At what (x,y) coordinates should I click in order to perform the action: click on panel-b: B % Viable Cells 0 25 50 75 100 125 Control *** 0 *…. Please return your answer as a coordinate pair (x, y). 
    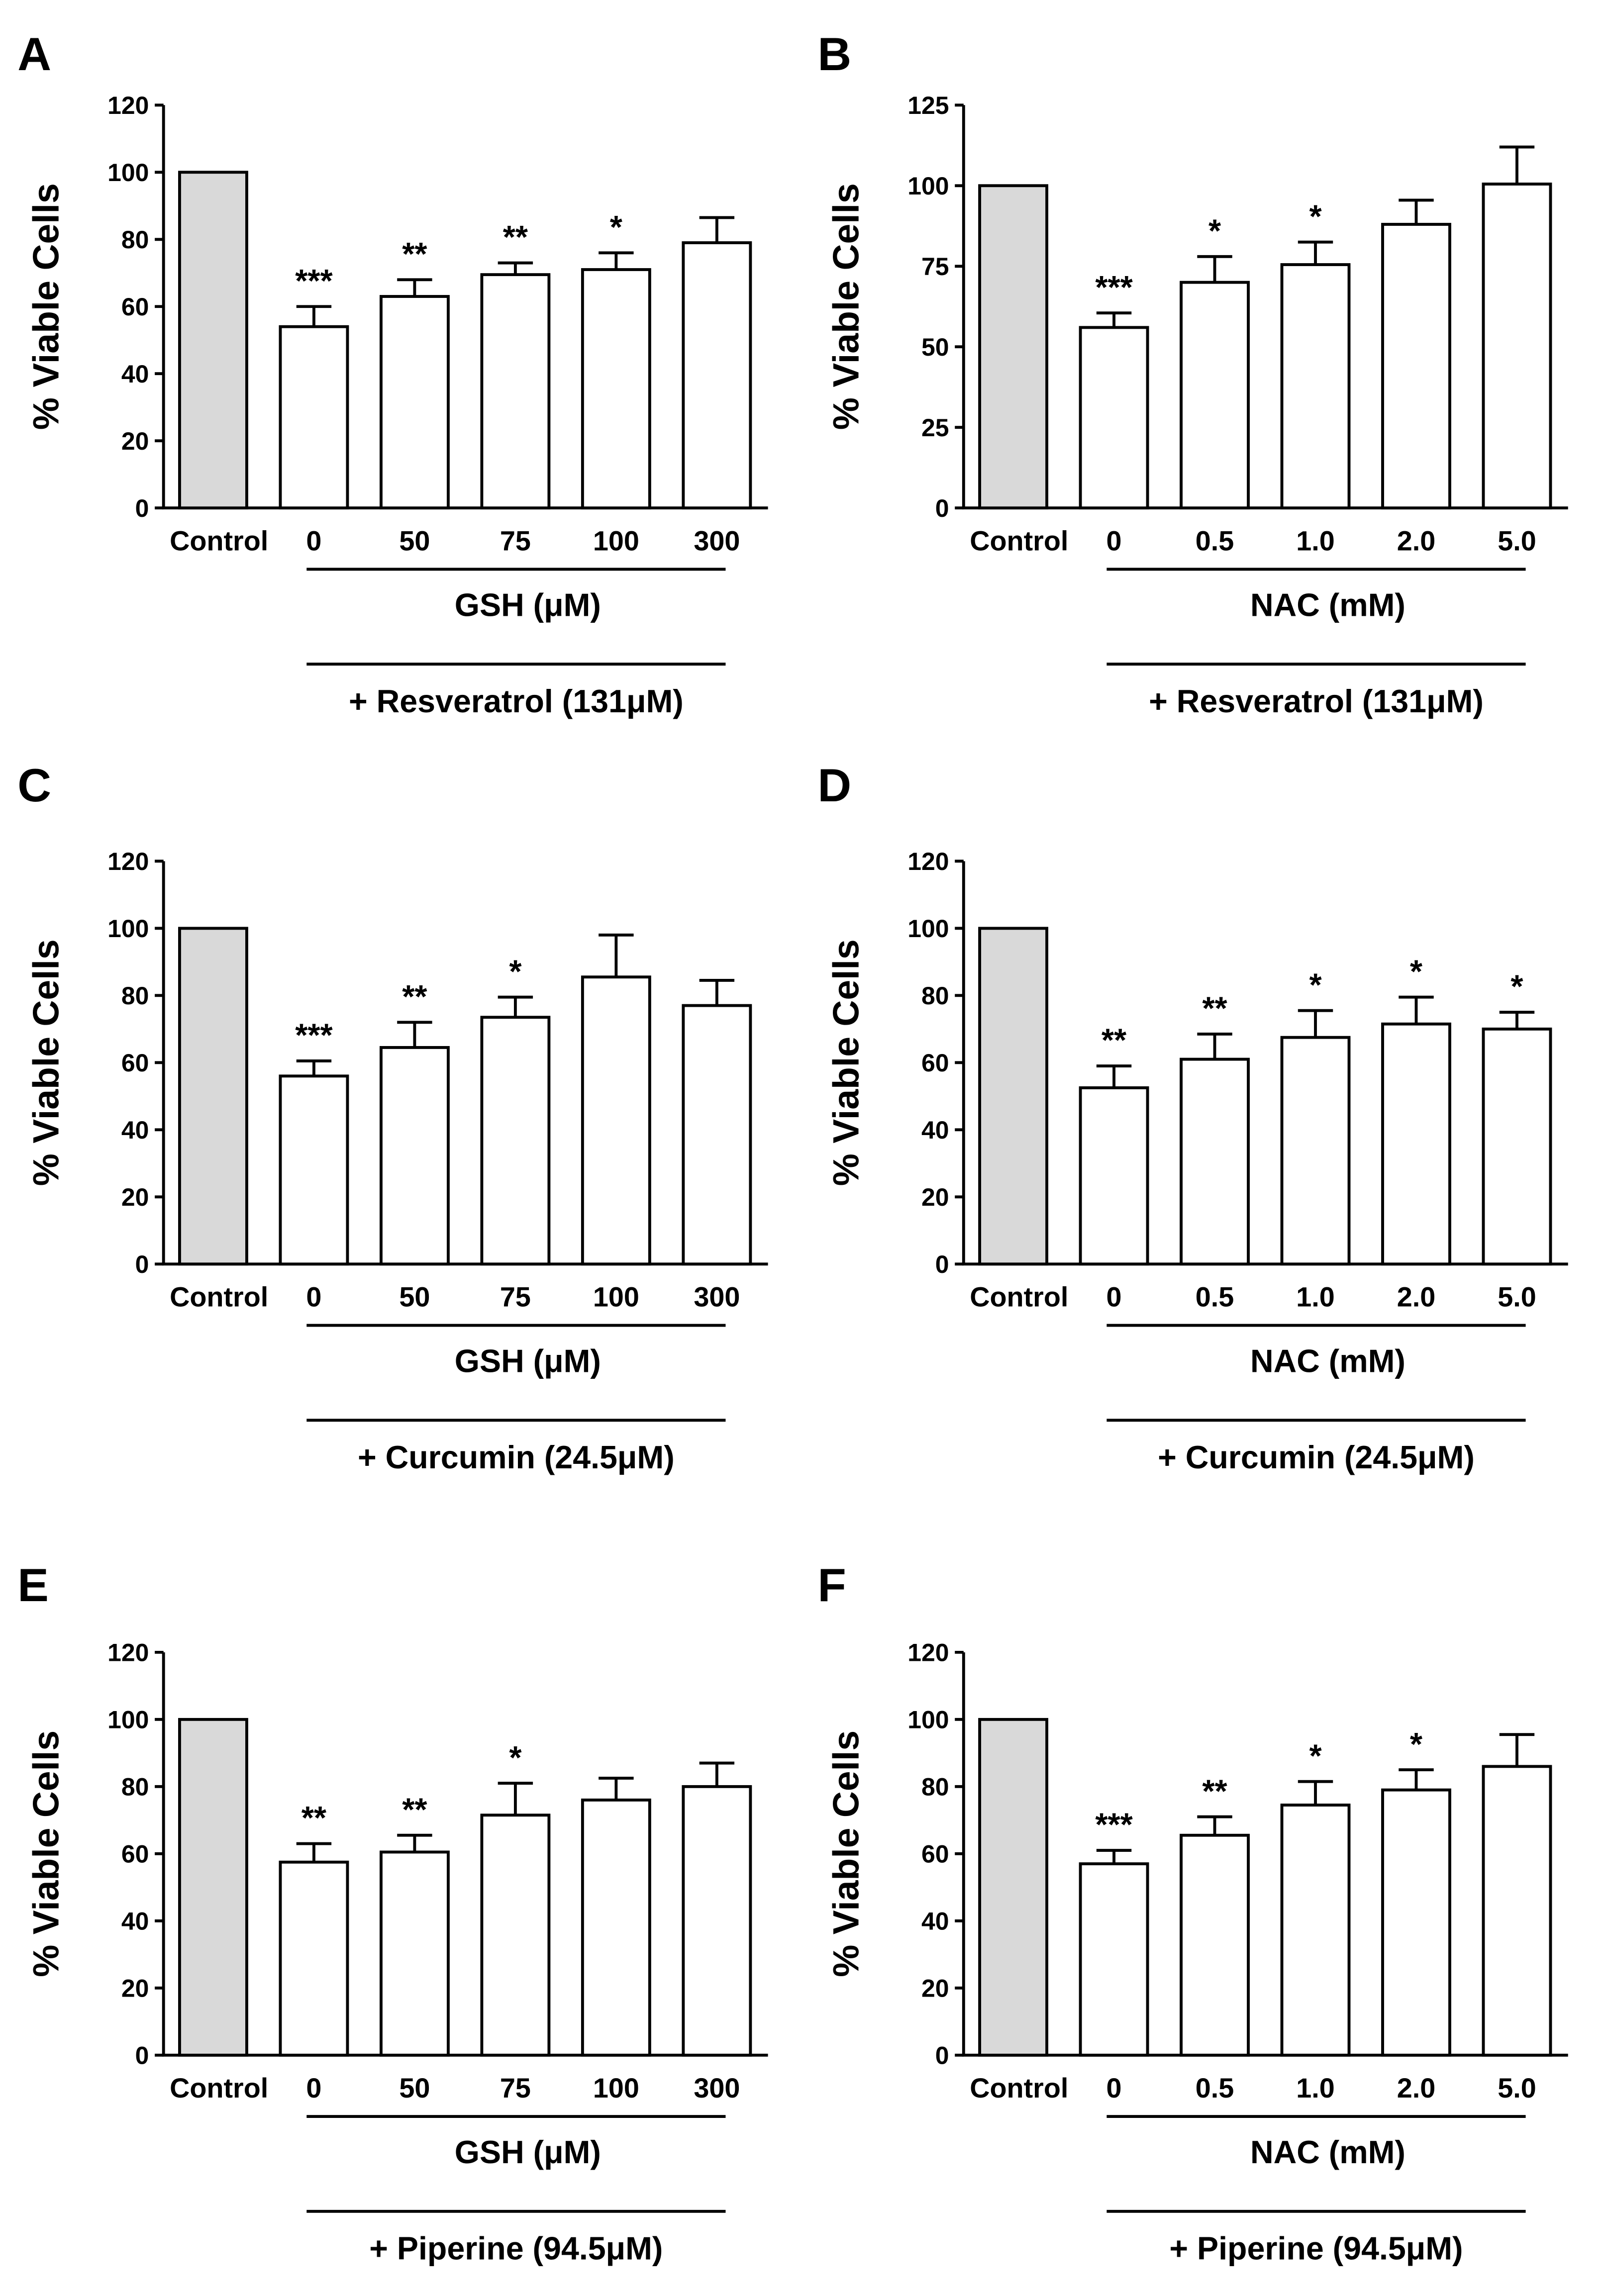
    Looking at the image, I should click on (1192, 374).